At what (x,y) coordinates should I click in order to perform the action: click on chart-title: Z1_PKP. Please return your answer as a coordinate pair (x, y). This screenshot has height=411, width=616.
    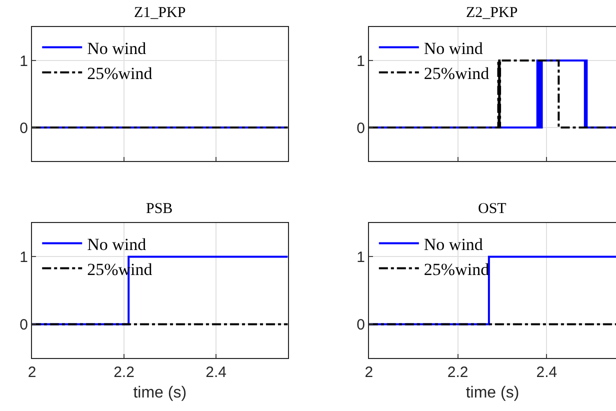
    Looking at the image, I should click on (160, 13).